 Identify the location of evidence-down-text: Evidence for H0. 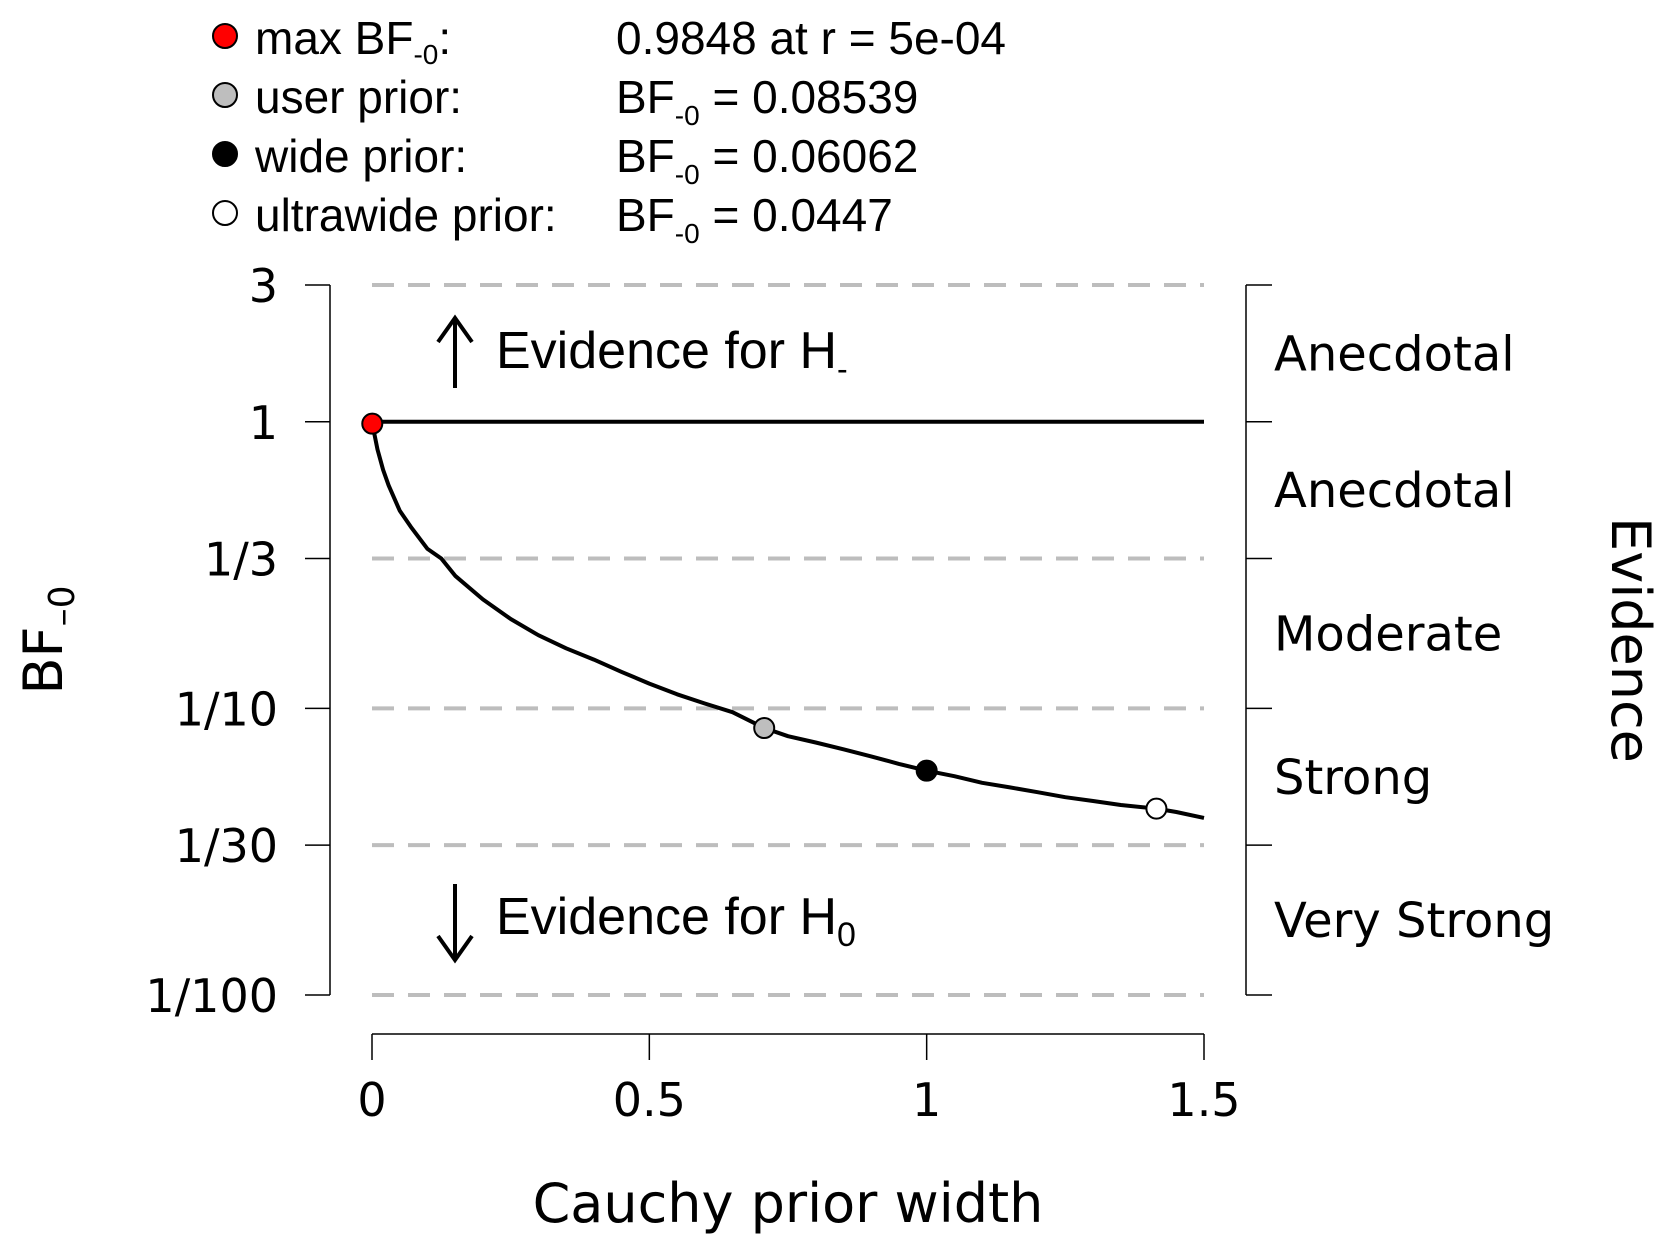
(676, 921).